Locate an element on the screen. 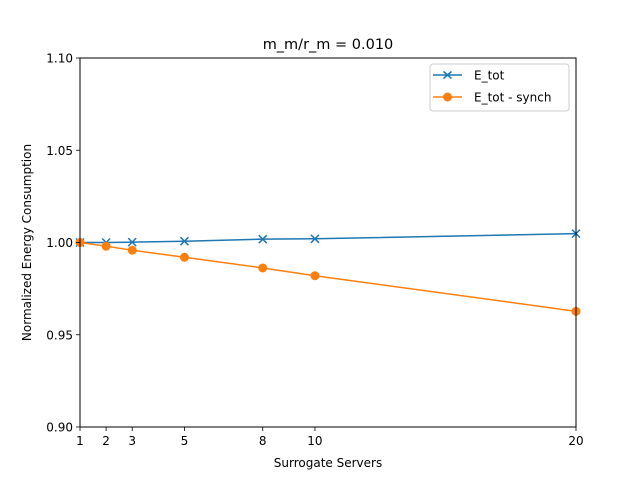  x-axis-ticks: 1 2 3 5 8 10 20 is located at coordinates (330, 437).